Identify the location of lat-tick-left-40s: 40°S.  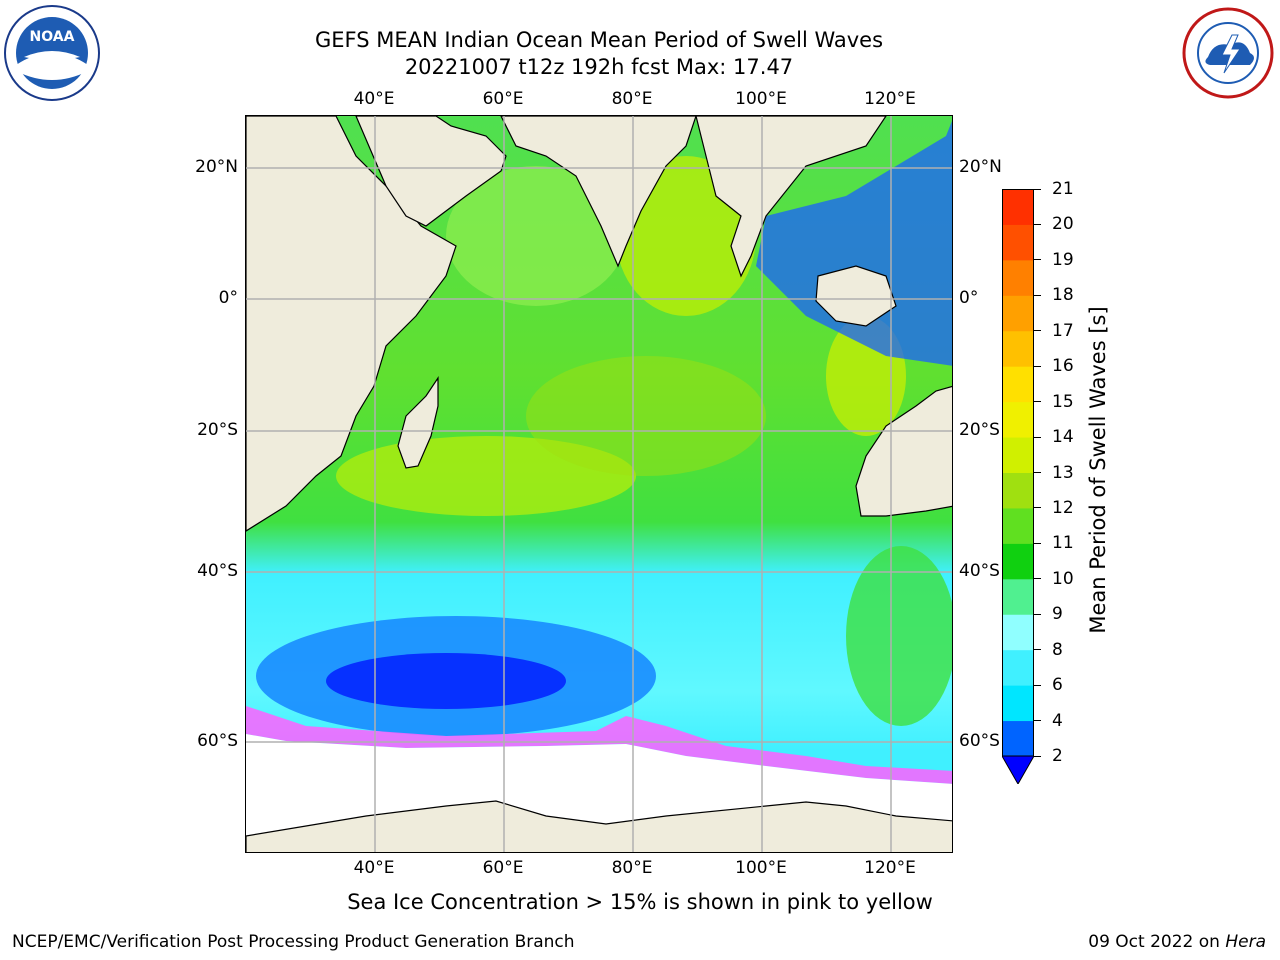
(217, 571).